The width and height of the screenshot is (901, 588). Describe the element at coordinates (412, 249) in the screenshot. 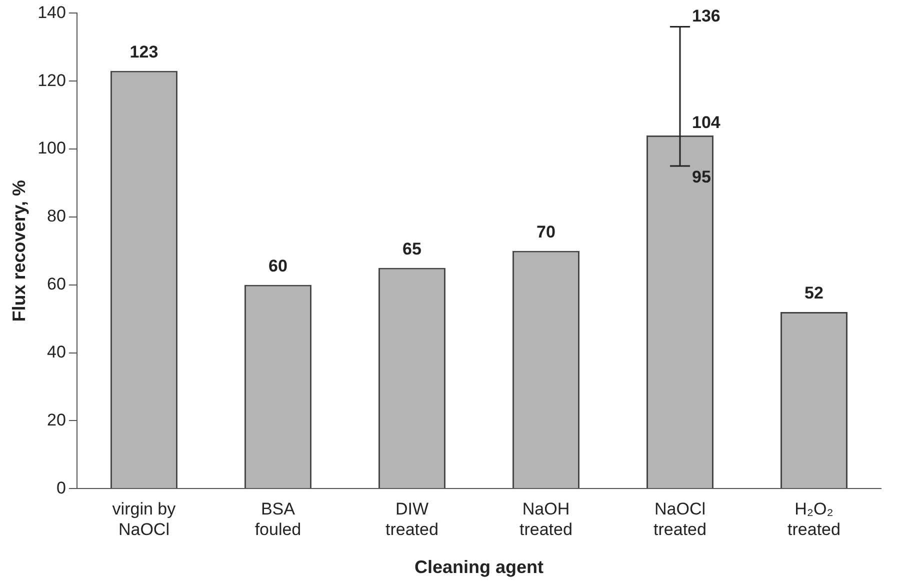

I see `data-label: 65` at that location.